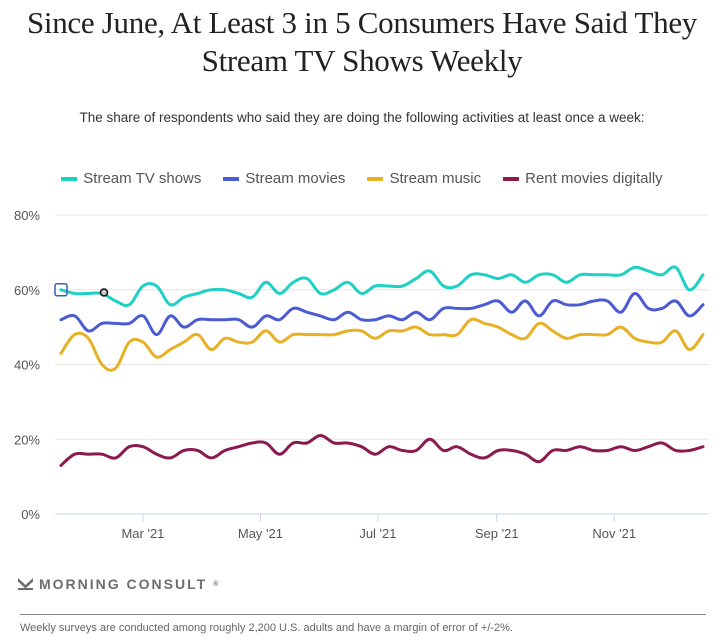  I want to click on legend-label-stream-tv: Stream TV shows, so click(142, 178).